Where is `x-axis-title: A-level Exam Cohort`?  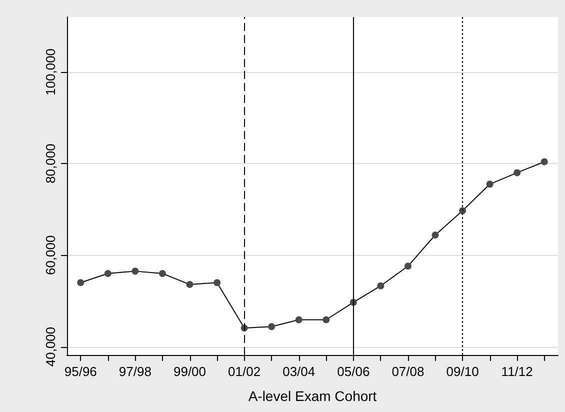
x-axis-title: A-level Exam Cohort is located at coordinates (312, 396).